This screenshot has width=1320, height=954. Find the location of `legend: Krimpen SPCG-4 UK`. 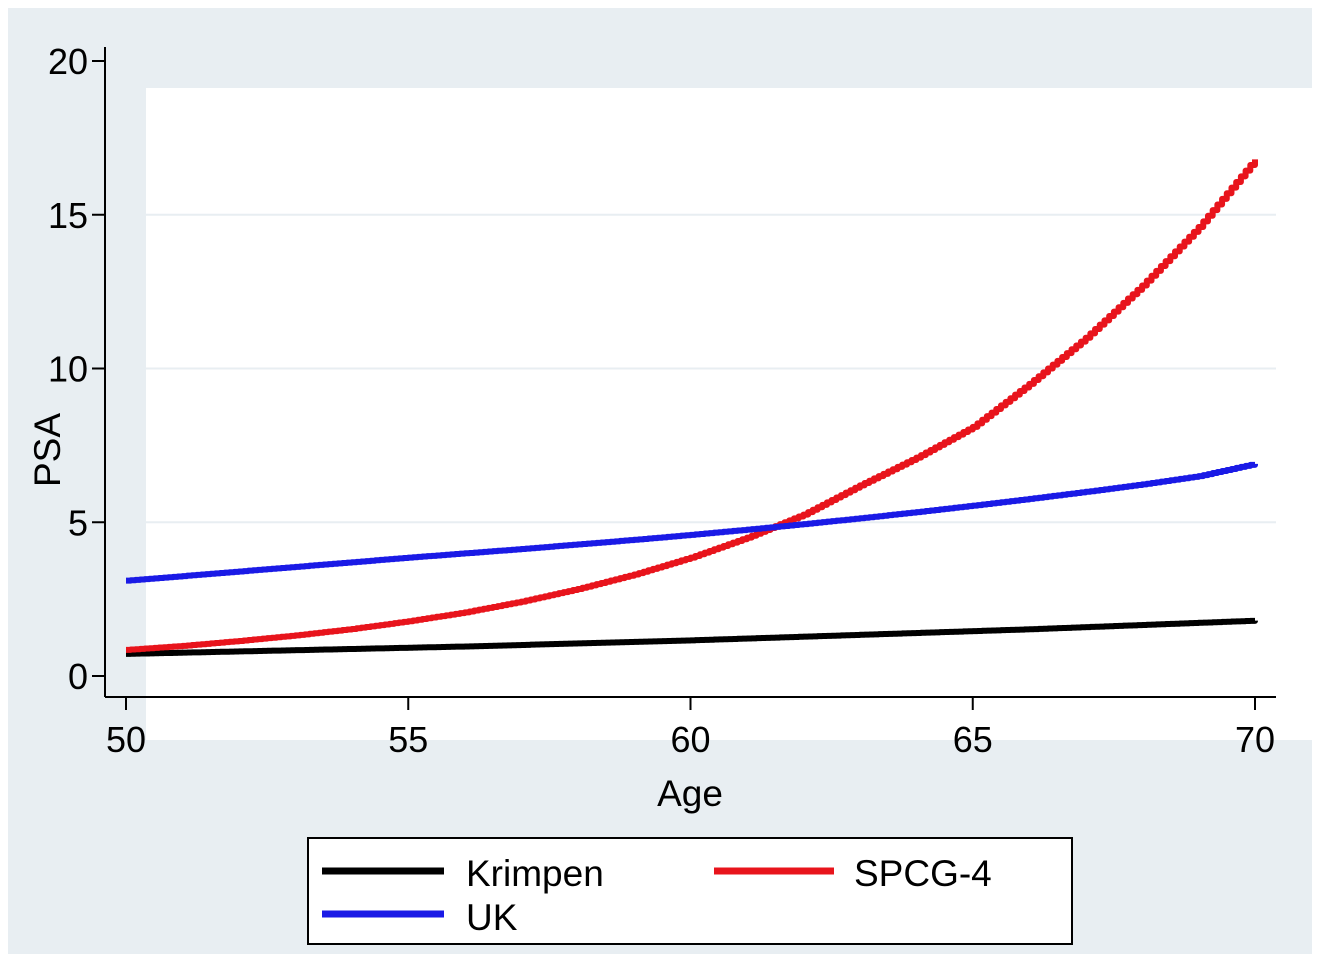

legend: Krimpen SPCG-4 UK is located at coordinates (690, 891).